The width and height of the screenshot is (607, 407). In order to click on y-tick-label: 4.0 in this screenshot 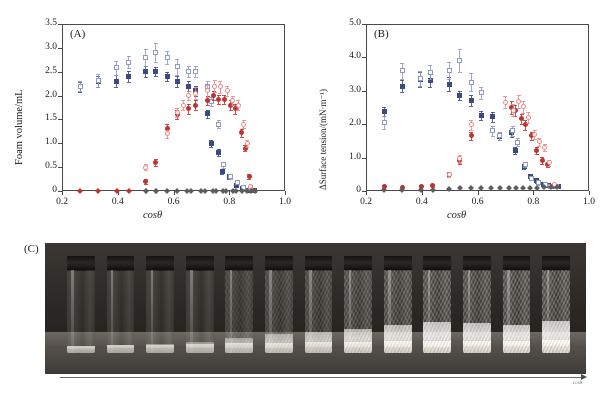, I will do `click(355, 56)`.